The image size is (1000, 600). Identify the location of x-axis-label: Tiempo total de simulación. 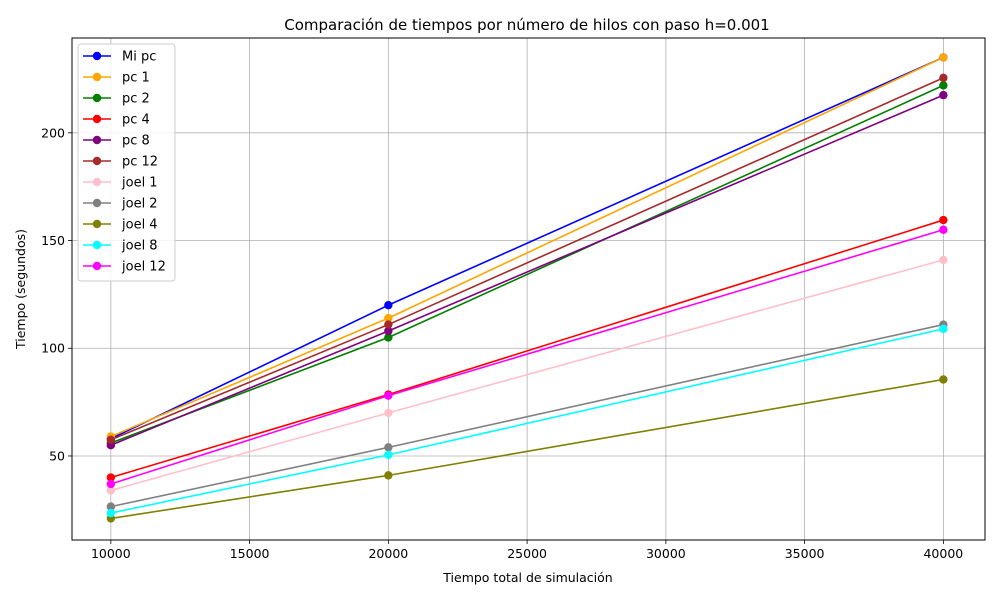
(527, 577).